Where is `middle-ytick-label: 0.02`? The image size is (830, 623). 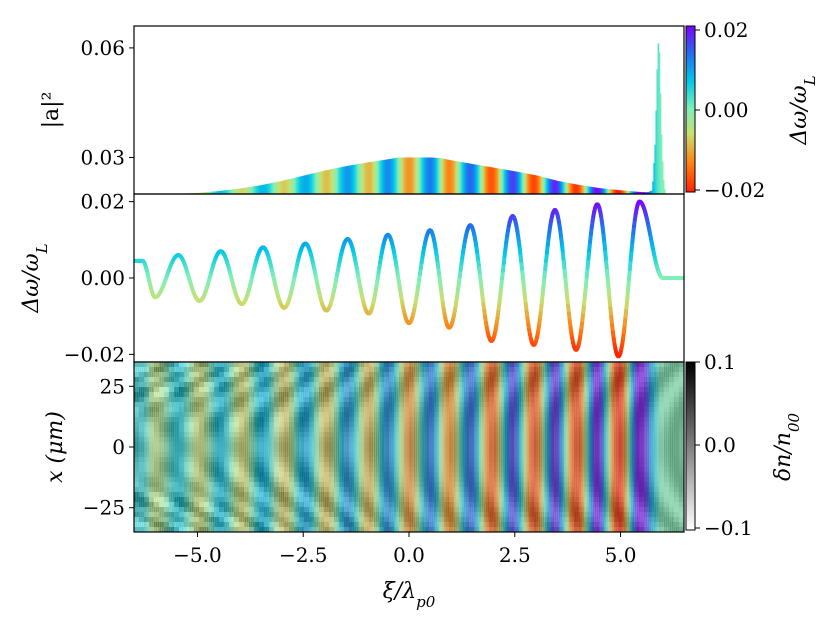 middle-ytick-label: 0.02 is located at coordinates (102, 202).